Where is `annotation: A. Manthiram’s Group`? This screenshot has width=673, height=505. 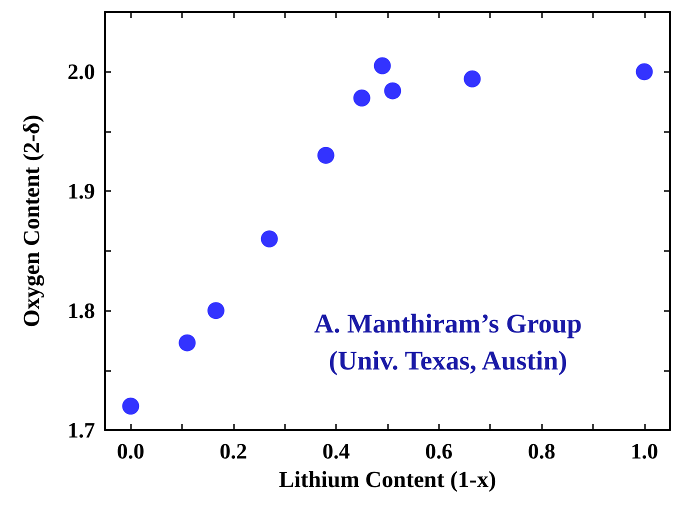
annotation: A. Manthiram’s Group is located at coordinates (448, 323).